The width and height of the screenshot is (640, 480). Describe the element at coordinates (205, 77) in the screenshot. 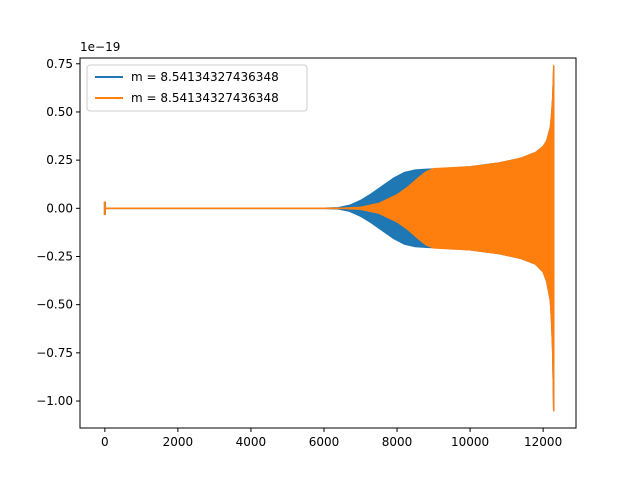

I see `legend-label-1: m = 8.54134327436348` at that location.